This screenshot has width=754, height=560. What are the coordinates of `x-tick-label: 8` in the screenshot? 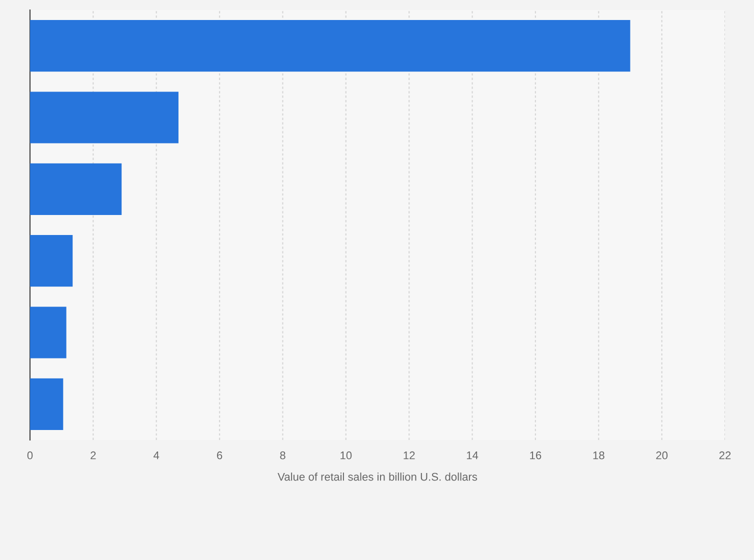 It's located at (283, 455).